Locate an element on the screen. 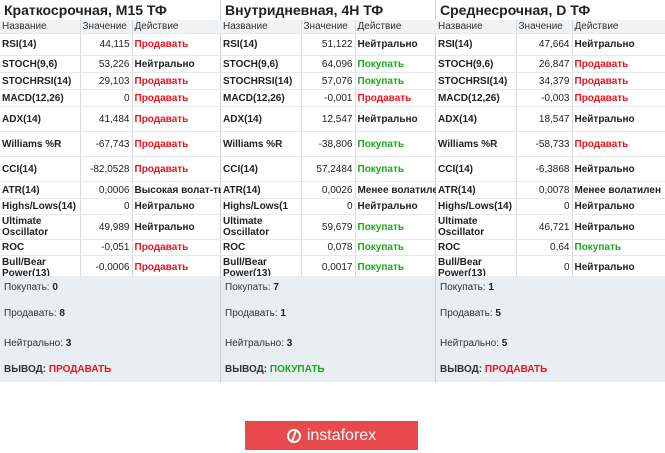 The image size is (665, 453). indicator-name: RSI(14) is located at coordinates (40, 44).